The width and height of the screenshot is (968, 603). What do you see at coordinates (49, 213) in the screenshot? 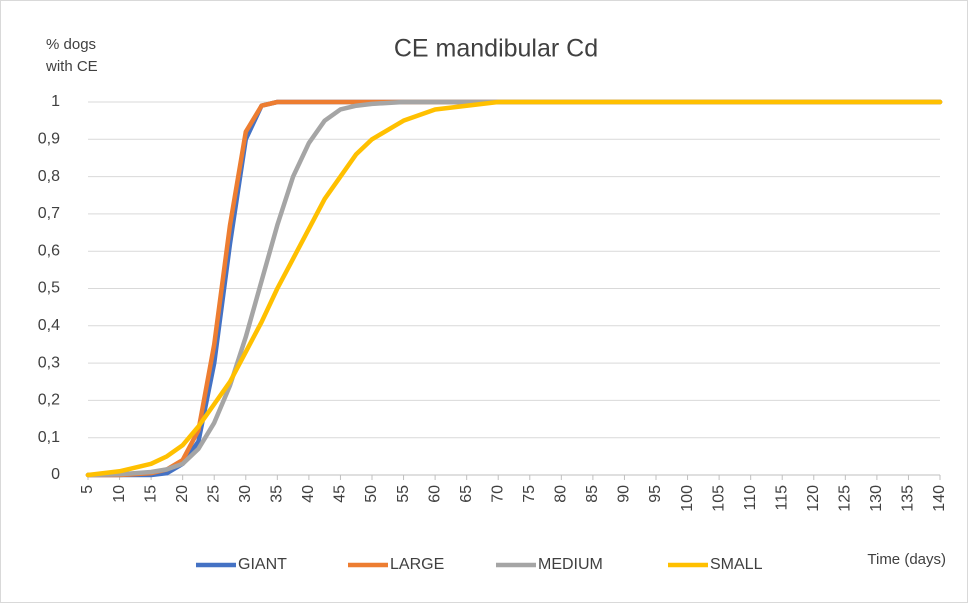
I see `y-tick-label: 0,7` at bounding box center [49, 213].